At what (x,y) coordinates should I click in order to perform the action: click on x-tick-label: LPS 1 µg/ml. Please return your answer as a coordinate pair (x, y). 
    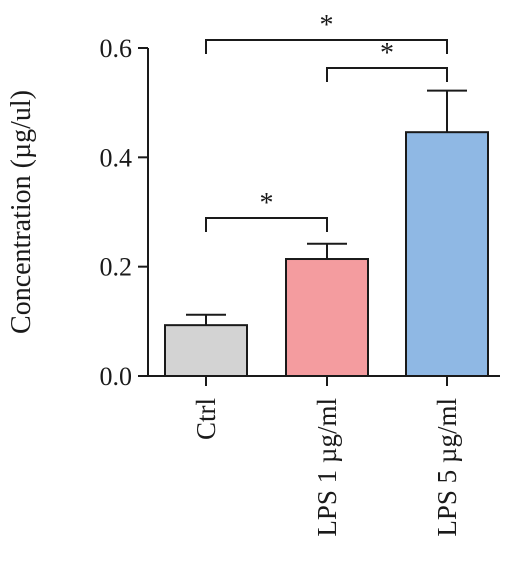
    Looking at the image, I should click on (327, 467).